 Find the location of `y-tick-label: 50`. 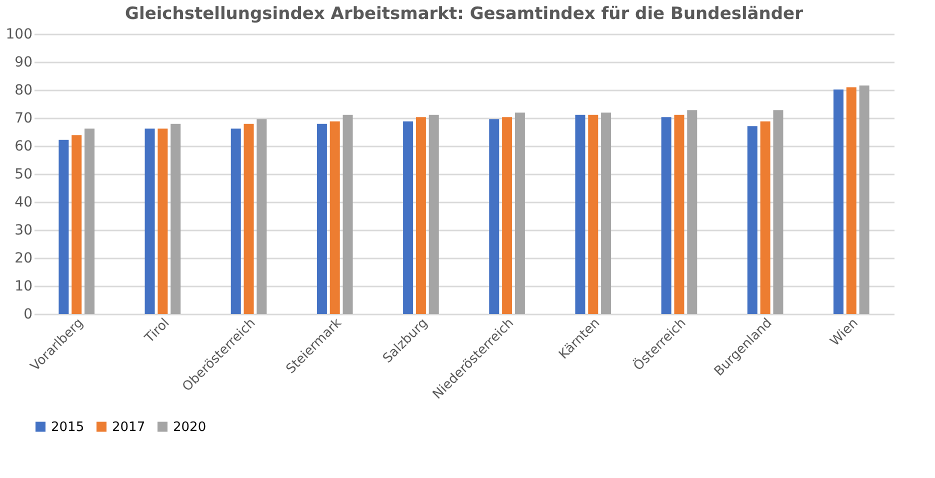

y-tick-label: 50 is located at coordinates (23, 174).